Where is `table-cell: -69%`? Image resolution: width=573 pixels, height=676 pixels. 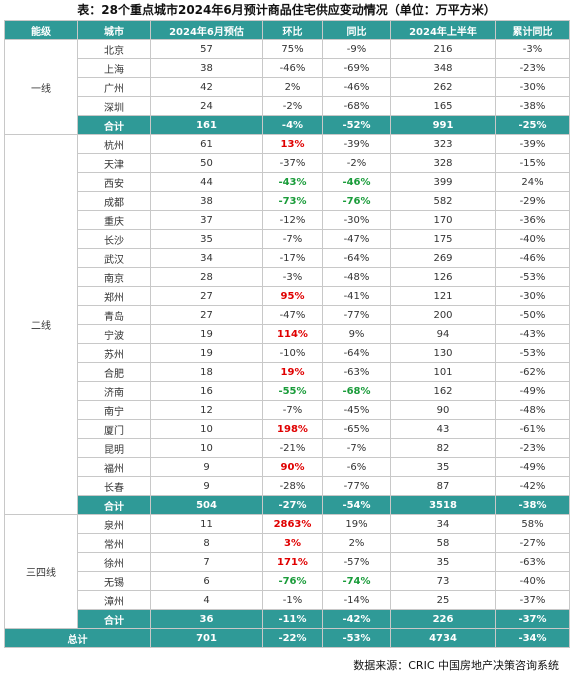
table-cell: -69% is located at coordinates (356, 68).